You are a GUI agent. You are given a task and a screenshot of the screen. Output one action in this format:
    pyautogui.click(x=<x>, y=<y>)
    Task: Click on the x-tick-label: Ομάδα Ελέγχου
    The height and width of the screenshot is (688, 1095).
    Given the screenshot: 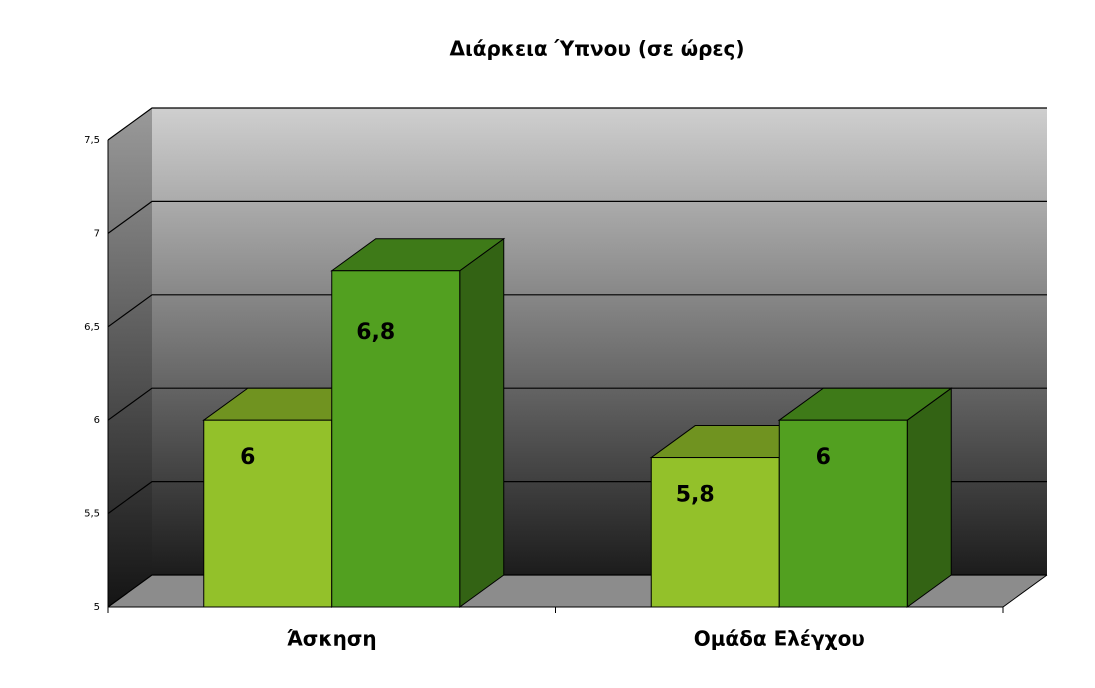 What is the action you would take?
    pyautogui.click(x=779, y=639)
    